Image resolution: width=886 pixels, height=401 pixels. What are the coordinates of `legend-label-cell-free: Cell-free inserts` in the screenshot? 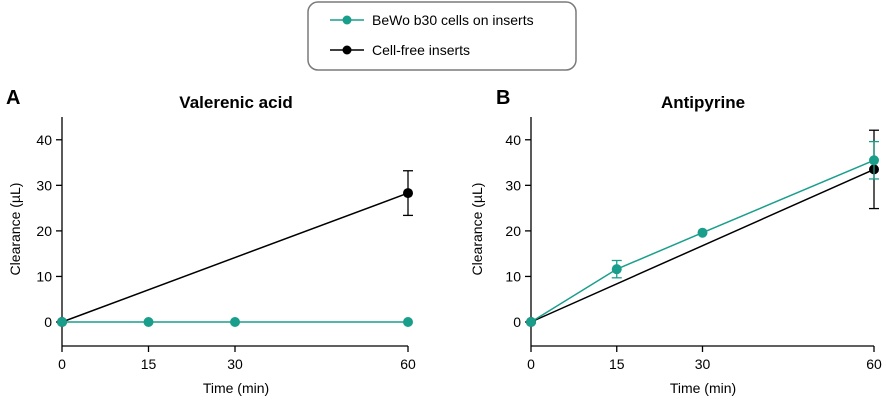 It's located at (421, 50).